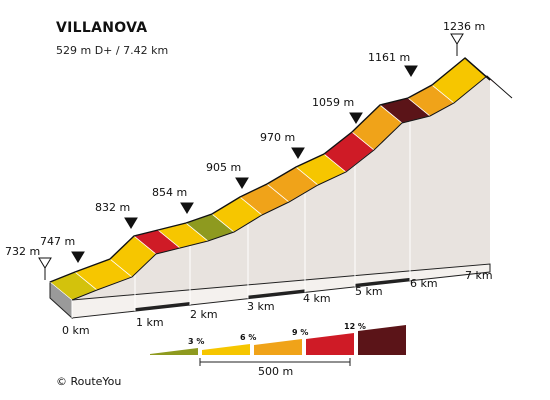  I want to click on route-title: VILLANOVA, so click(102, 28).